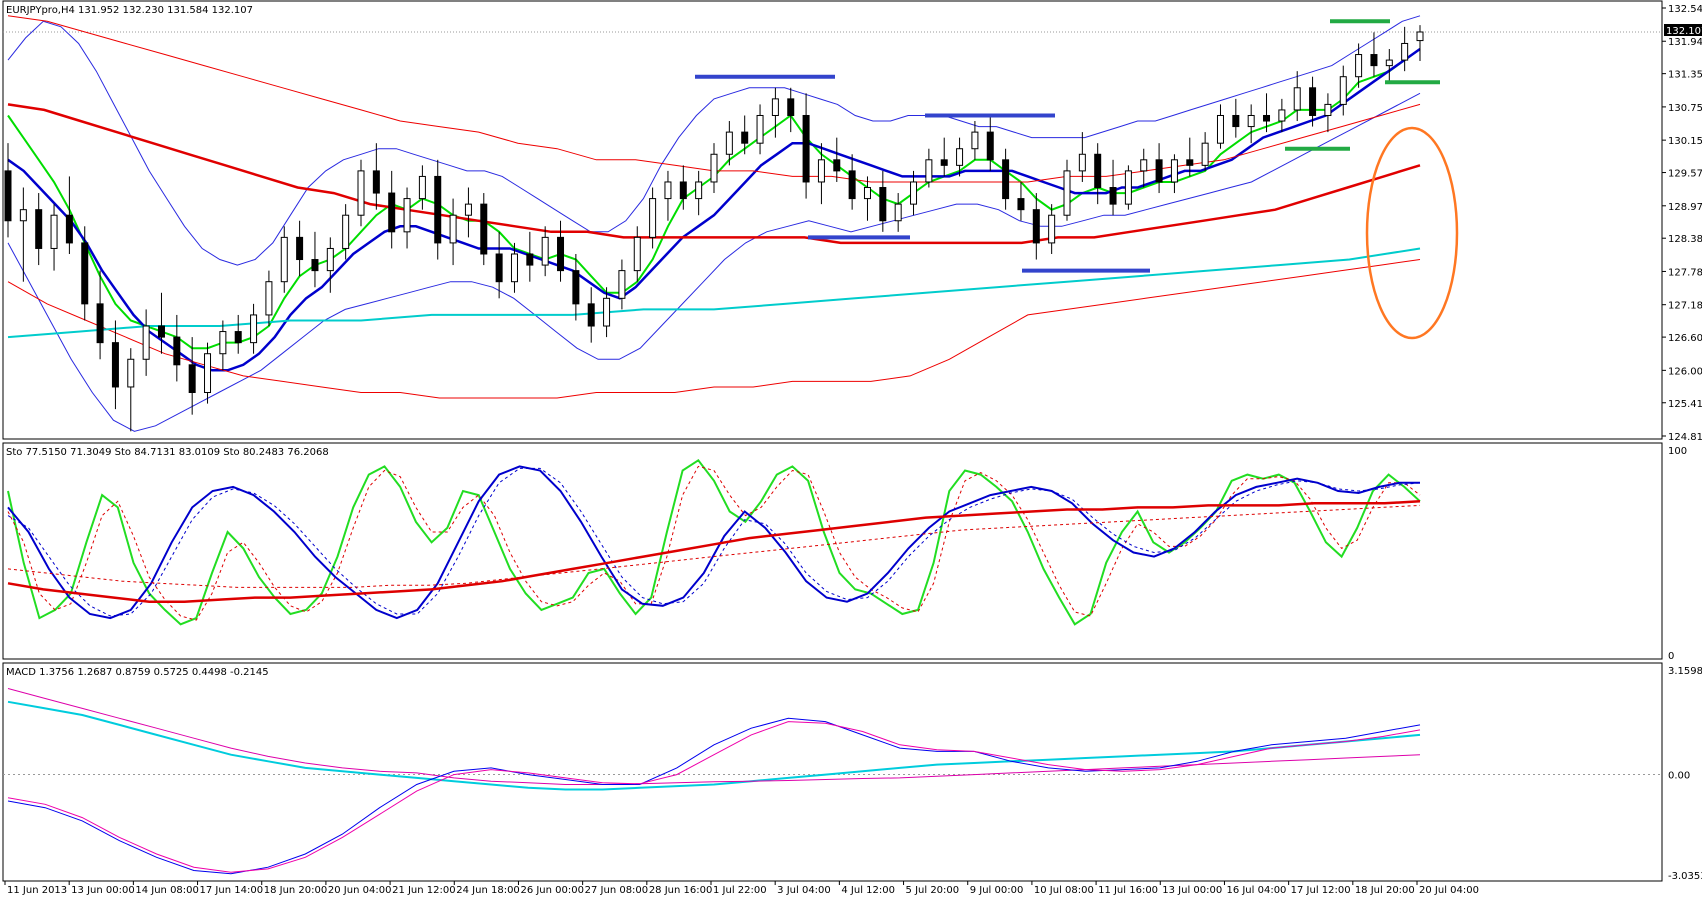 The width and height of the screenshot is (1702, 897). Describe the element at coordinates (714, 329) in the screenshot. I see `price-line-envelope_red_lower` at that location.